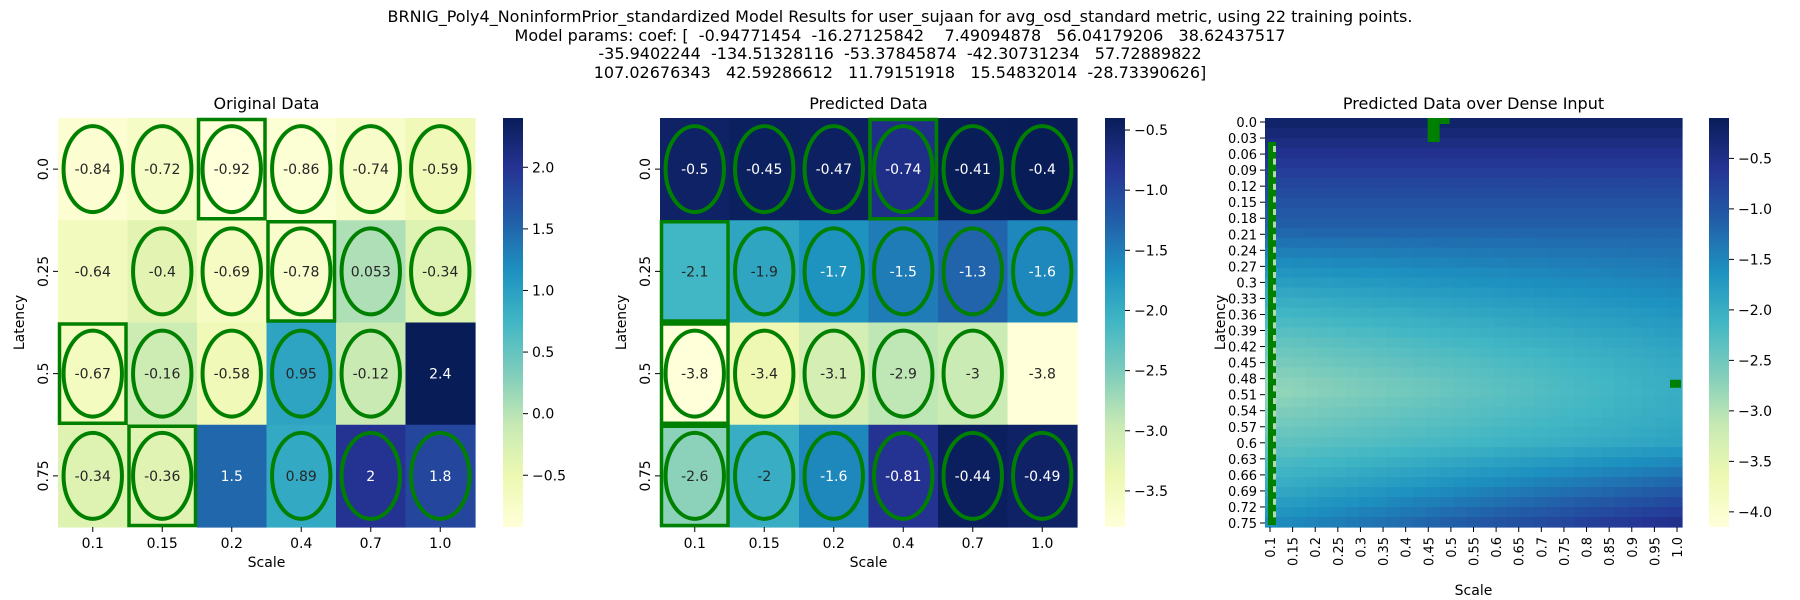 This screenshot has width=1800, height=600. Describe the element at coordinates (440, 170) in the screenshot. I see `cell-value-label: -0.59` at that location.